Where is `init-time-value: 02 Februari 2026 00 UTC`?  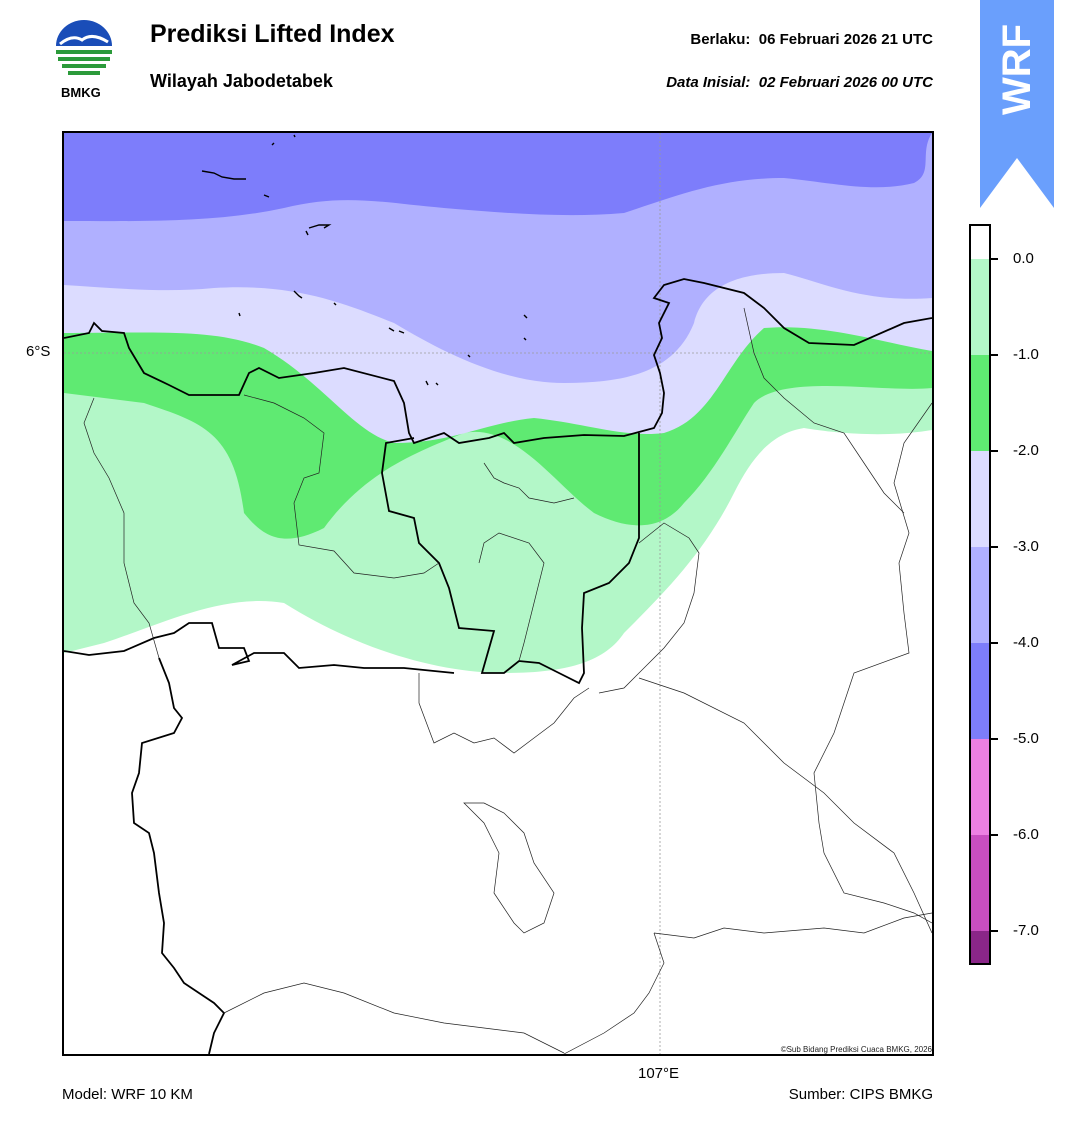 init-time-value: 02 Februari 2026 00 UTC is located at coordinates (845, 82).